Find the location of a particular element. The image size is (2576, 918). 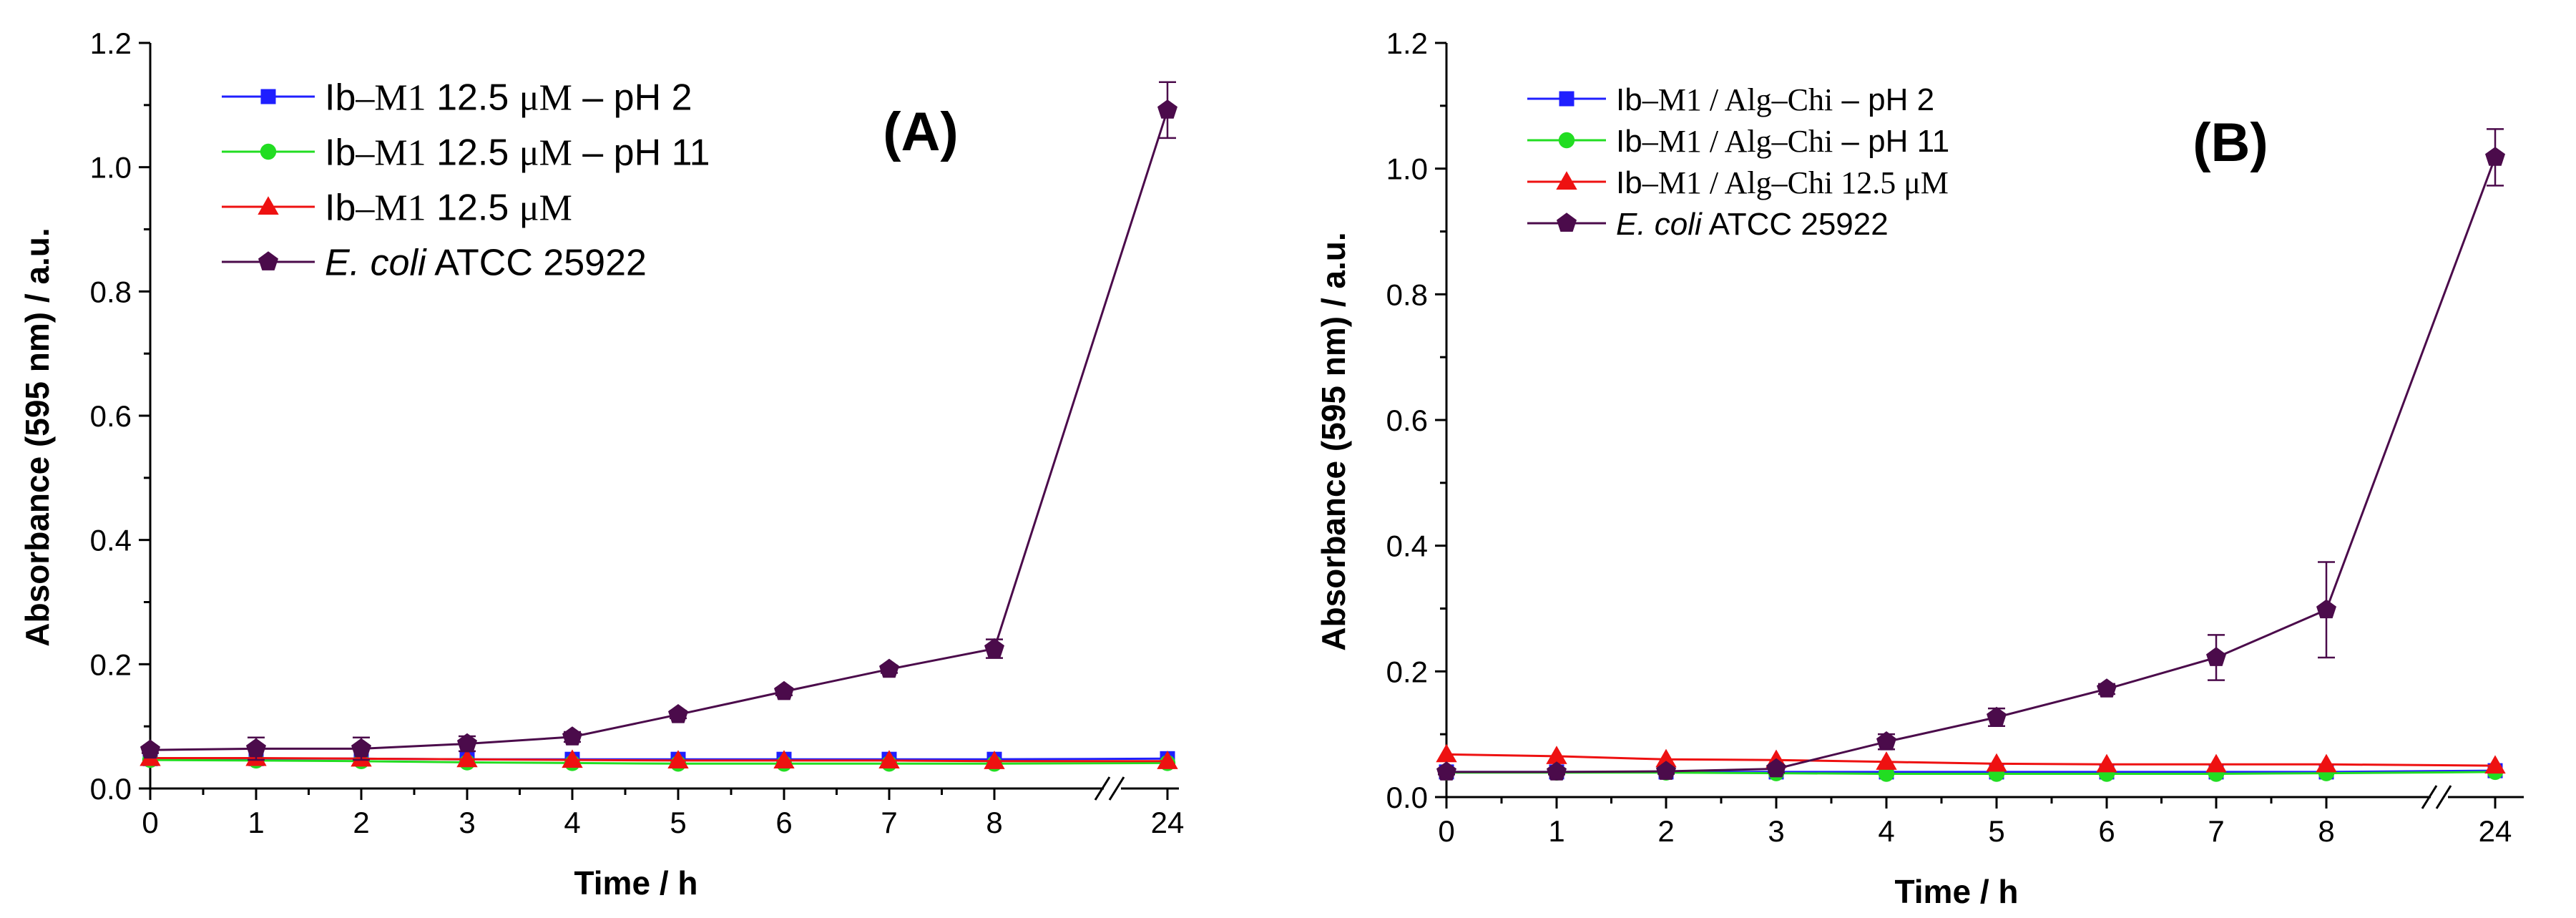

legend-label: Ib–M1 / Alg–Chi 12.5 μM is located at coordinates (1782, 182).